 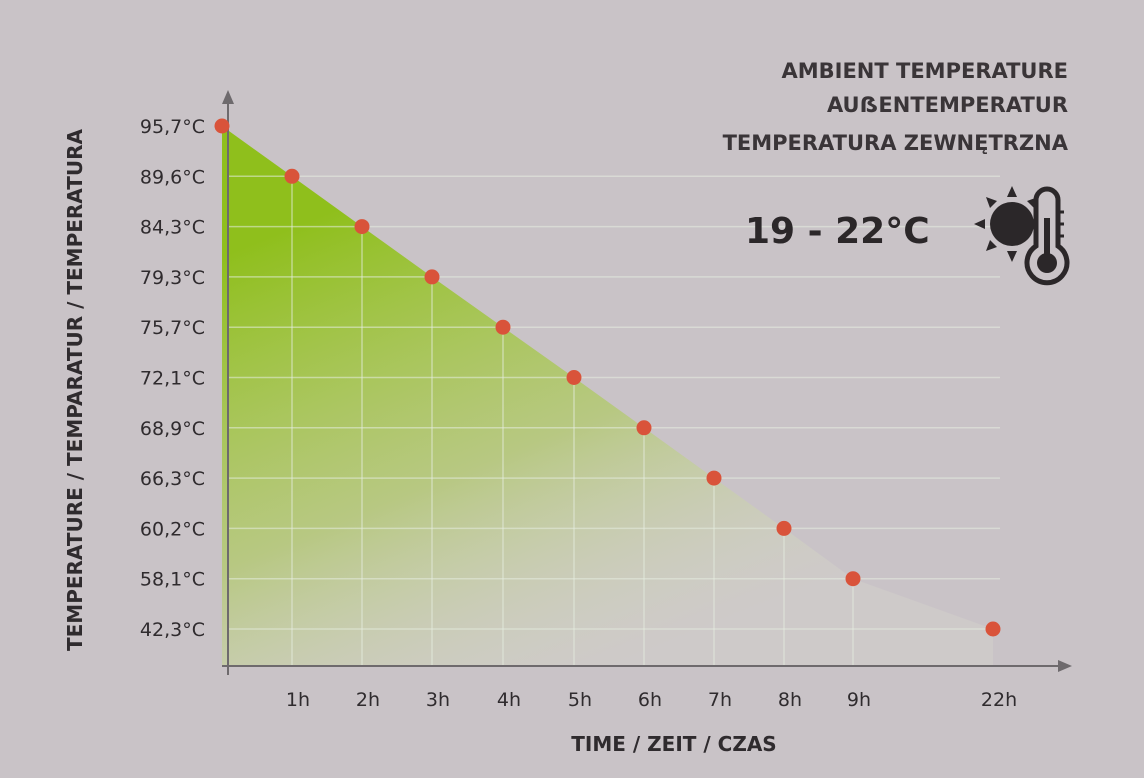 I want to click on sun-thermometer-icon, so click(x=1022, y=236).